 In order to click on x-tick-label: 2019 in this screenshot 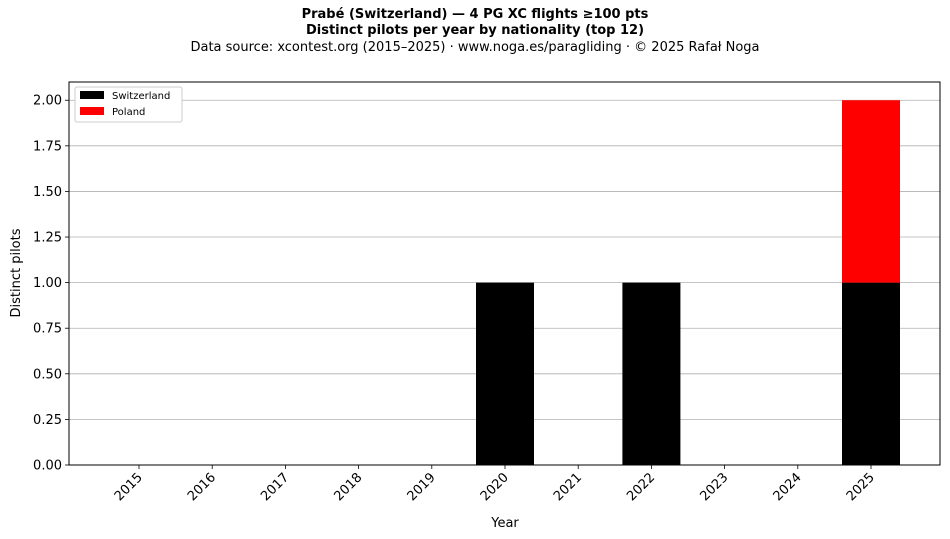, I will do `click(422, 487)`.